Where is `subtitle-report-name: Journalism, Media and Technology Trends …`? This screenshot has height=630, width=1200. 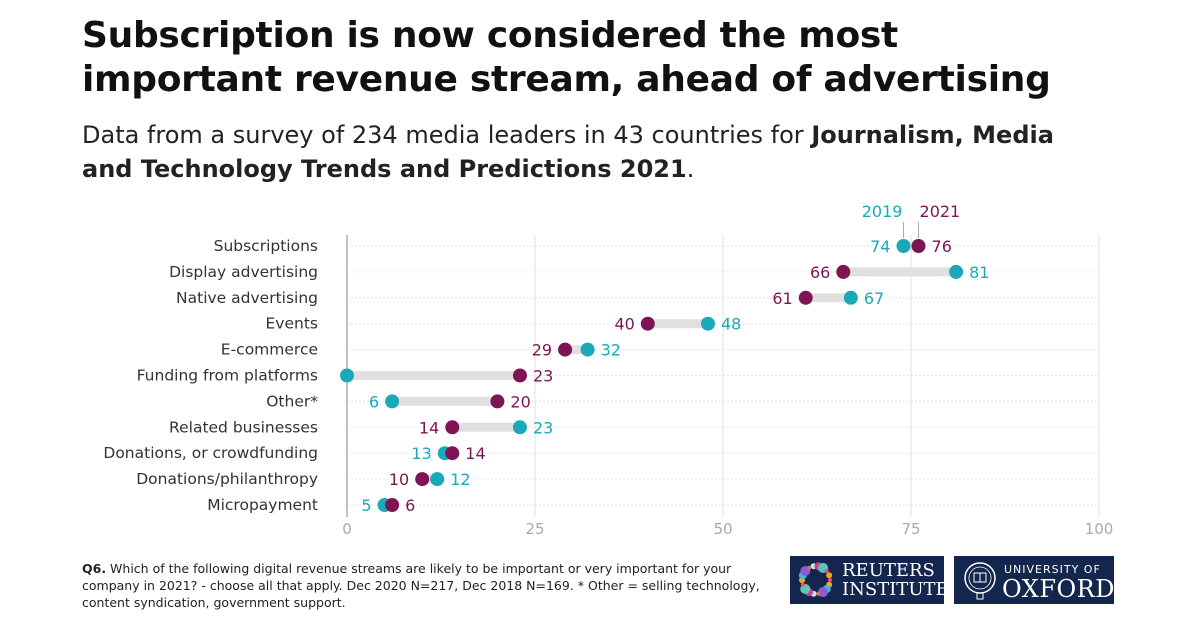
subtitle-report-name: Journalism, Media and Technology Trends … is located at coordinates (568, 152).